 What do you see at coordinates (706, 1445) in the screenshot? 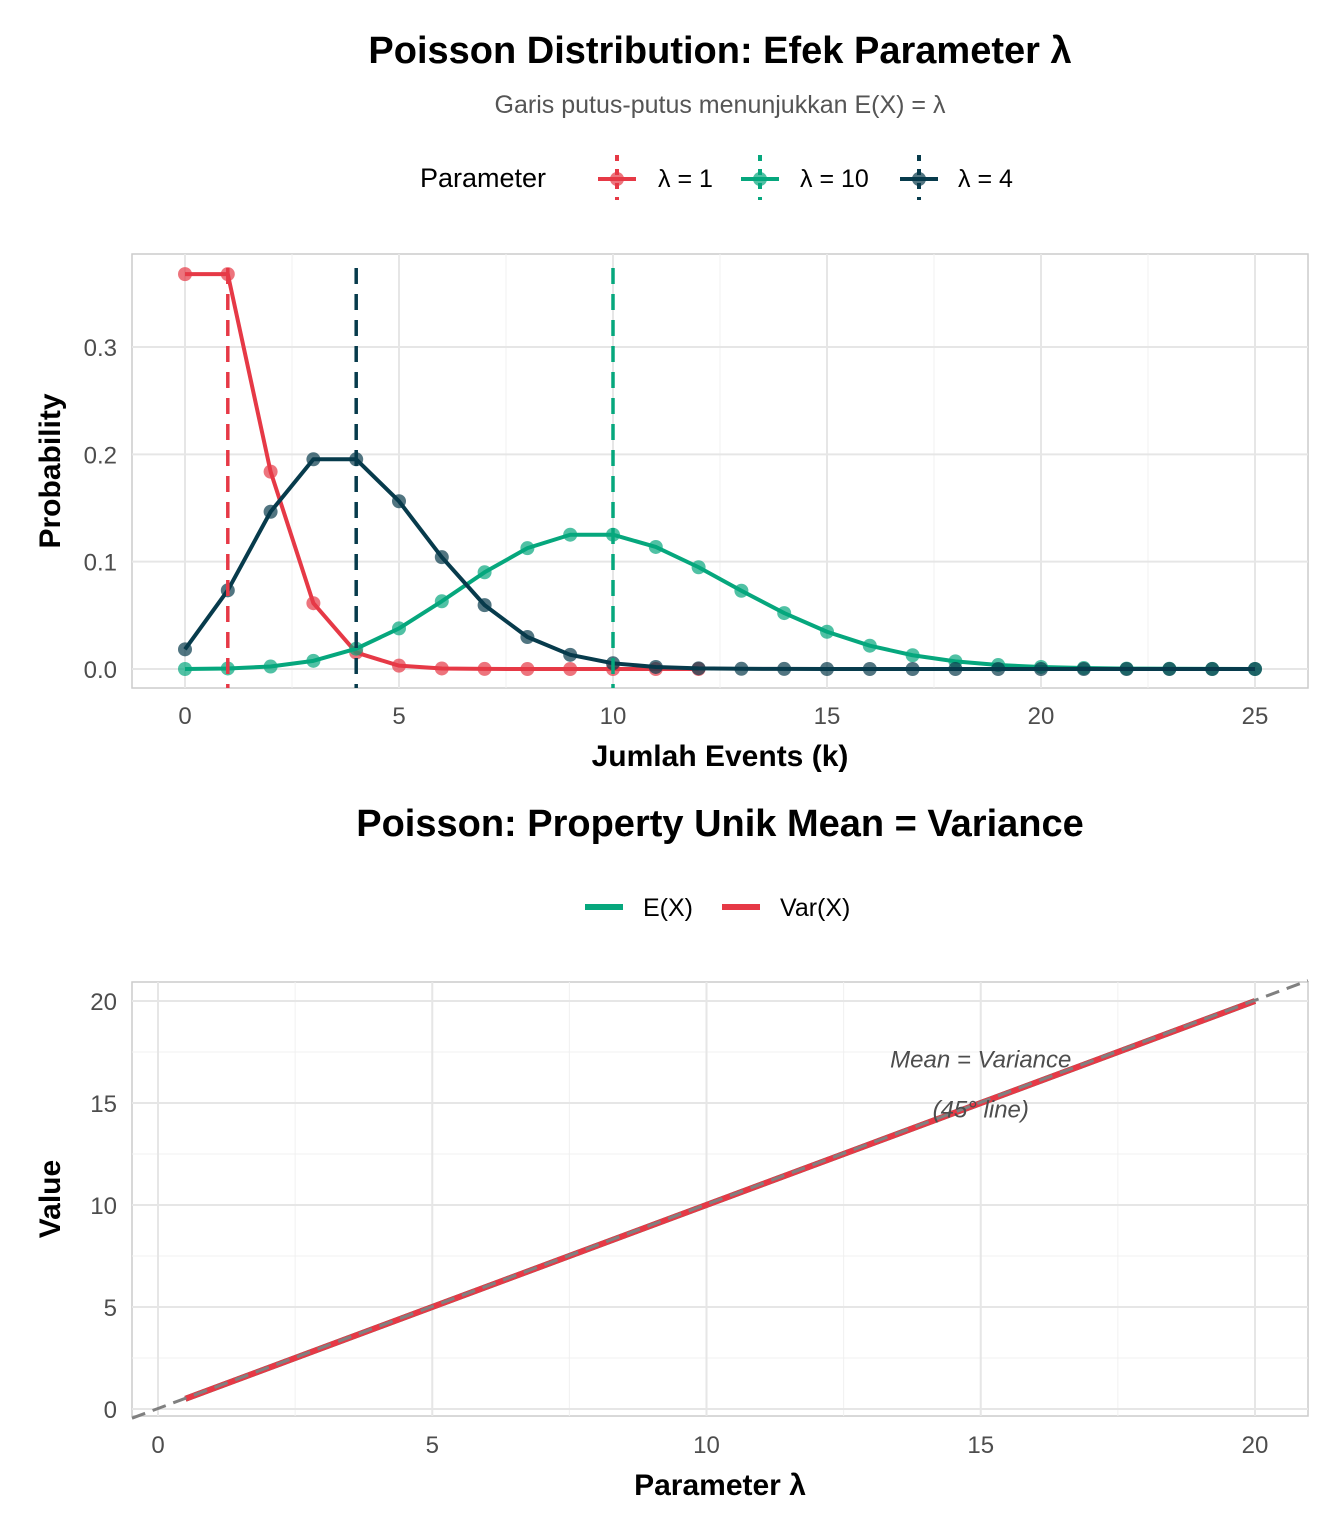
I see `chart2-xtick-label: 10` at bounding box center [706, 1445].